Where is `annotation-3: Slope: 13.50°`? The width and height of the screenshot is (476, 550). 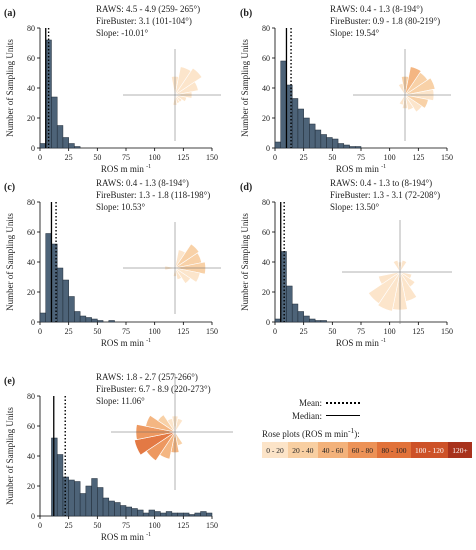 annotation-3: Slope: 13.50° is located at coordinates (355, 207).